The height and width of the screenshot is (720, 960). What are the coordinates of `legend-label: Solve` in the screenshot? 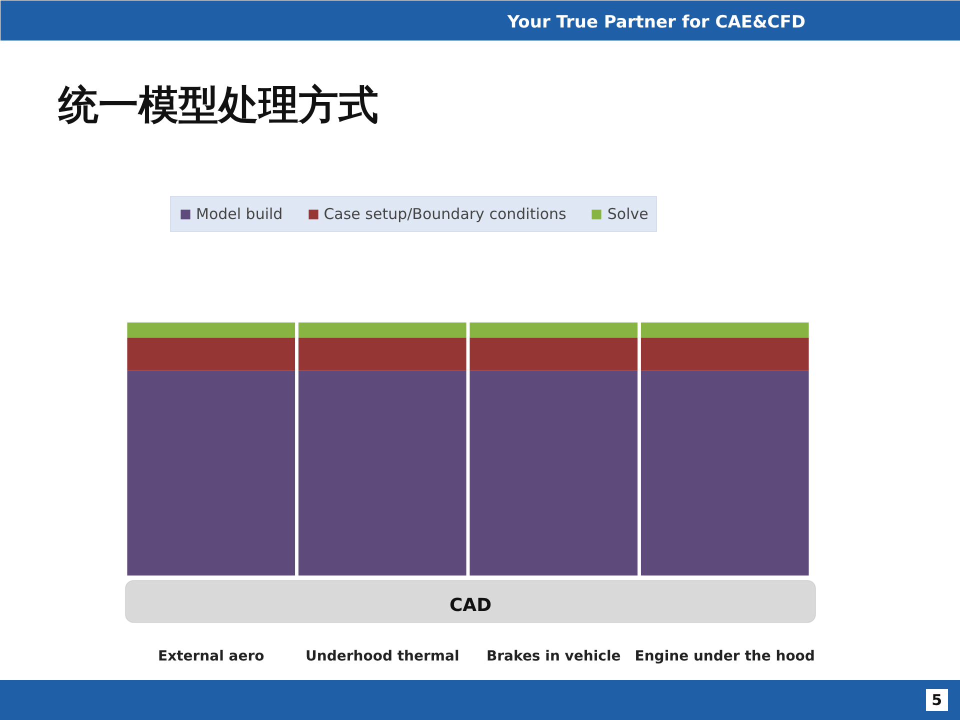 It's located at (627, 214).